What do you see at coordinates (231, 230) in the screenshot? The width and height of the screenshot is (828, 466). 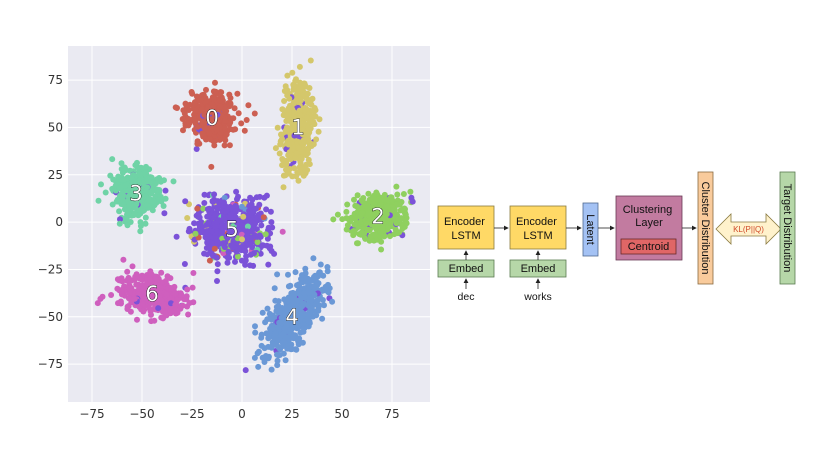 I see `cluster-label-5: 5` at bounding box center [231, 230].